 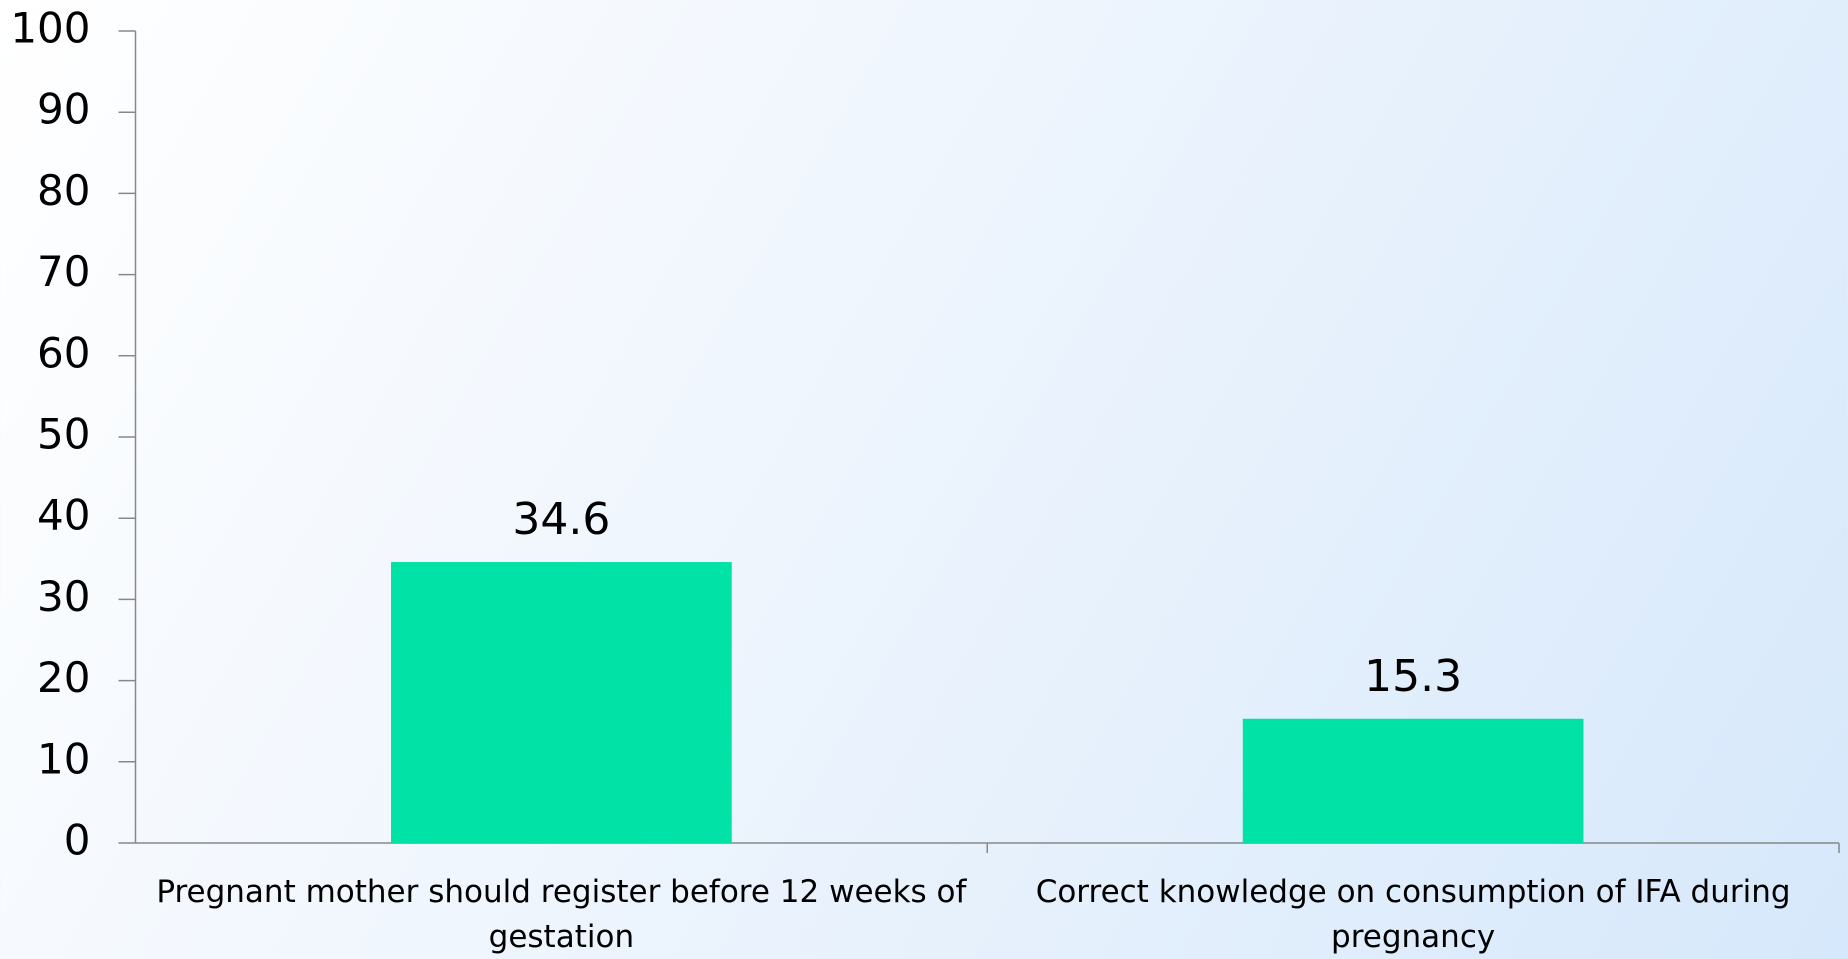 I want to click on y-tick-label: 0, so click(x=77, y=840).